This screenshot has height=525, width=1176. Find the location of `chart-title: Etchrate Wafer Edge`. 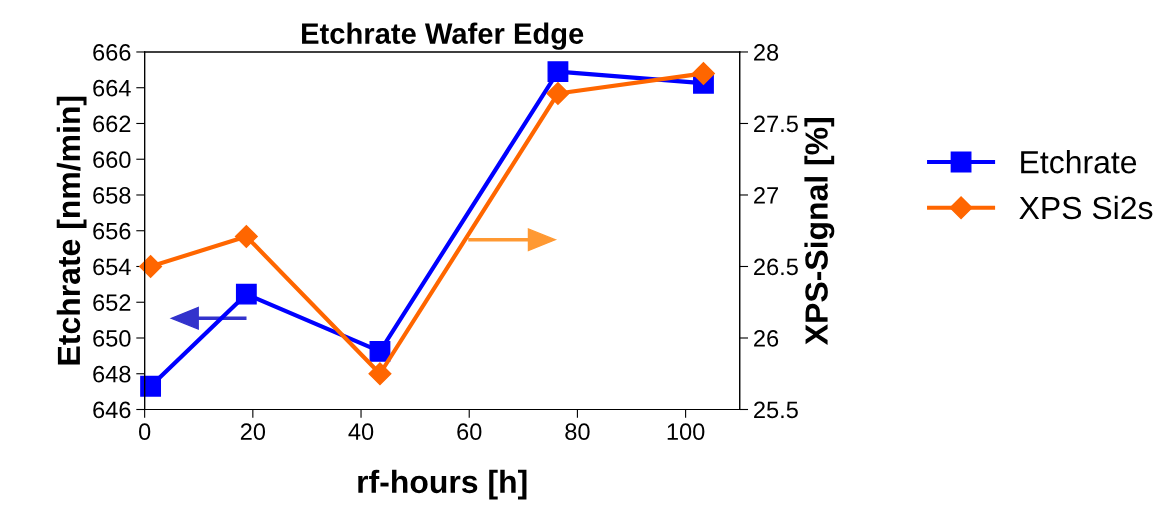

chart-title: Etchrate Wafer Edge is located at coordinates (443, 36).